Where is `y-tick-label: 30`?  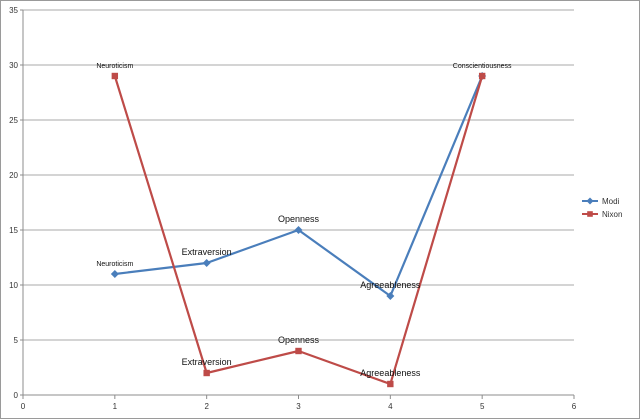
y-tick-label: 30 is located at coordinates (13, 65).